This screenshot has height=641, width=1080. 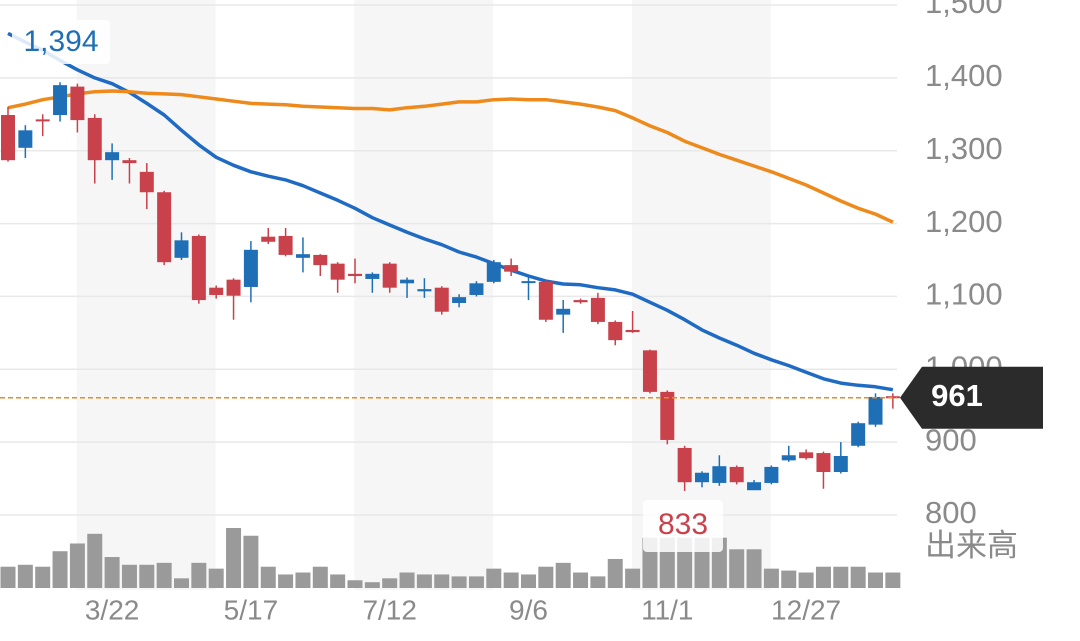 I want to click on last-price-label: 961, so click(x=957, y=395).